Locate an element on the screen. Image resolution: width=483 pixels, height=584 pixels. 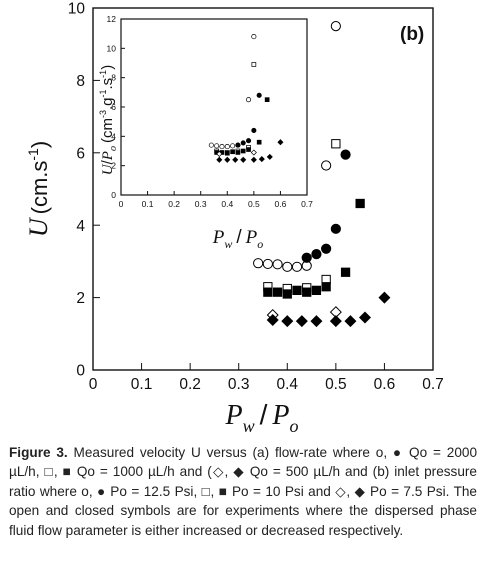
main-x-tick-label: 0.7 is located at coordinates (433, 384).